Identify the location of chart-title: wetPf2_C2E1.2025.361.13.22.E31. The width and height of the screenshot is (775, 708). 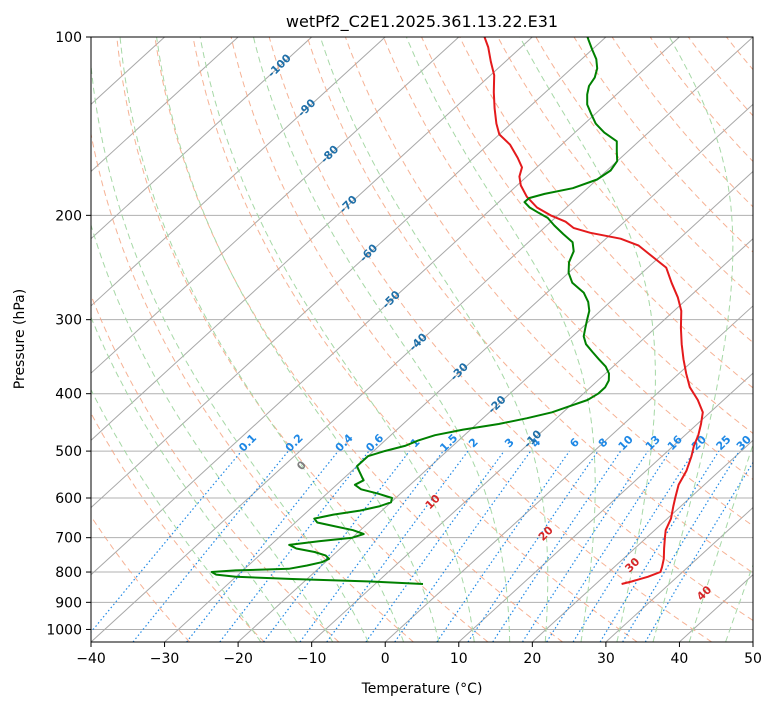
(422, 22).